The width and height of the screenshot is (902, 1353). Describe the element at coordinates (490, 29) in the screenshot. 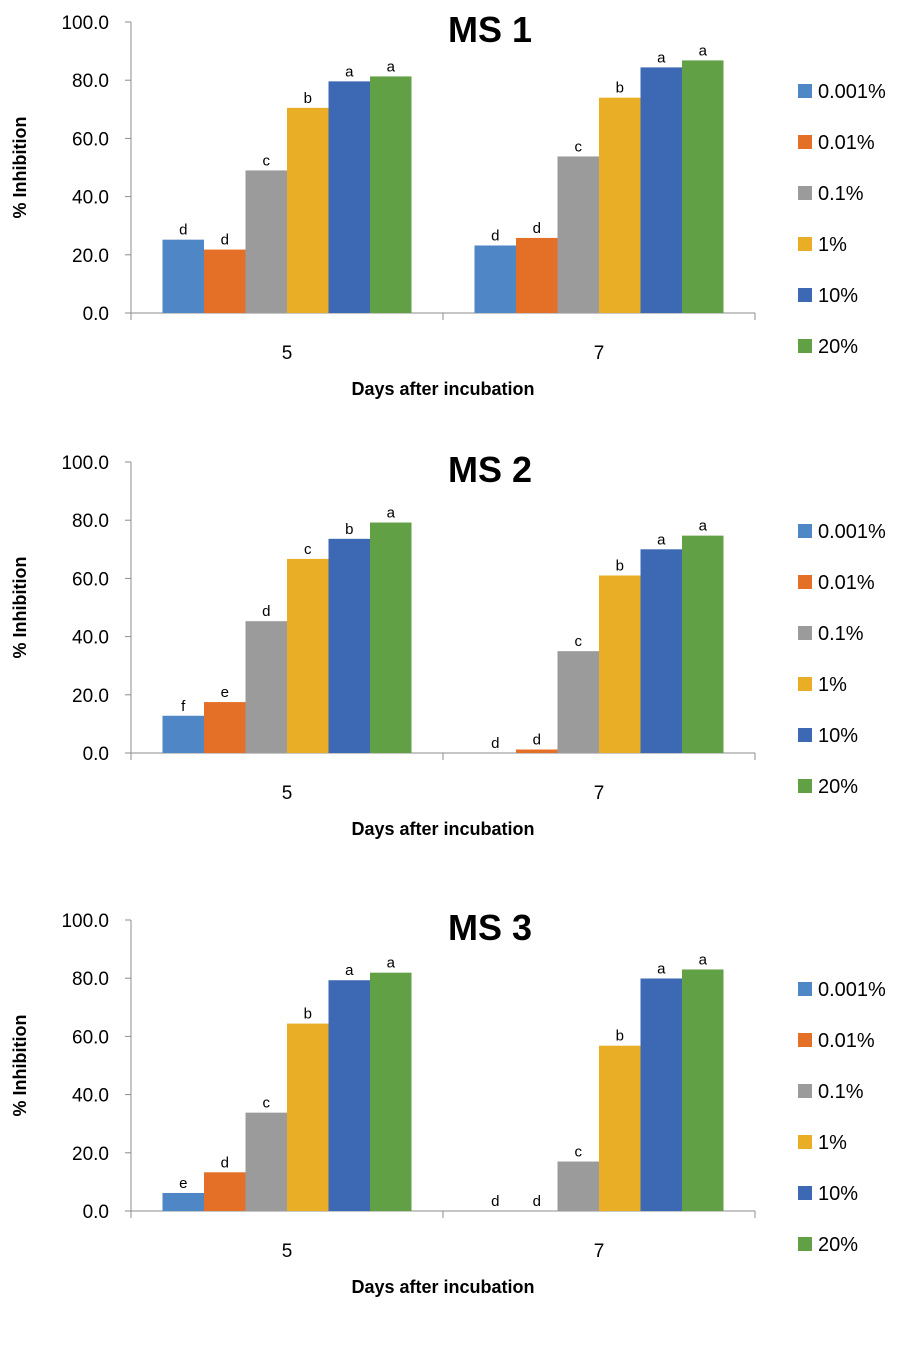

I see `chart-title: MS 1` at that location.